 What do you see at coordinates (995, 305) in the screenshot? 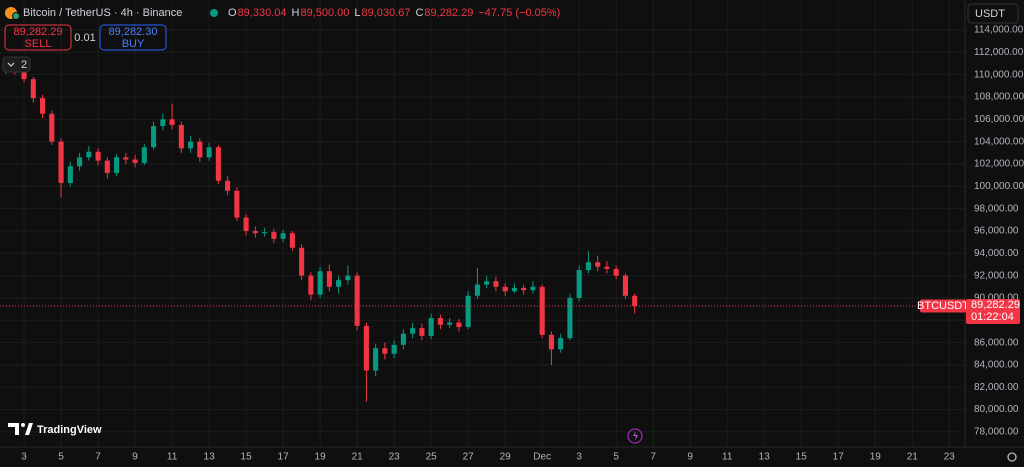
I see `price-tag-price: 89,282.29` at bounding box center [995, 305].